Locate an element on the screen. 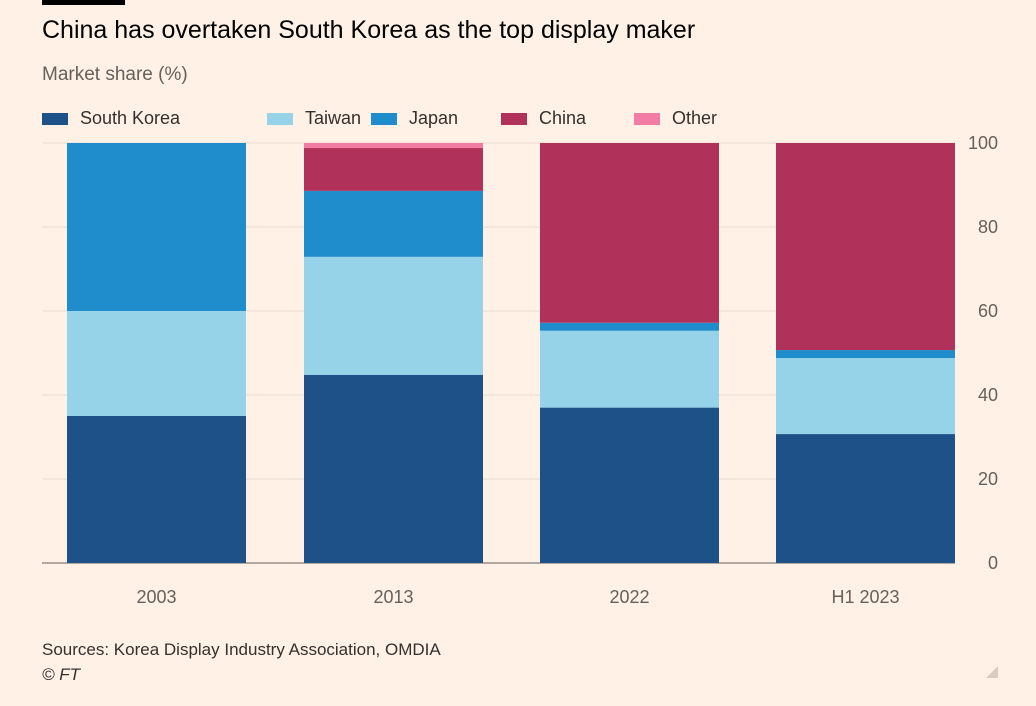 The width and height of the screenshot is (1036, 706). bar-segment-south-korea-2013 is located at coordinates (393, 468).